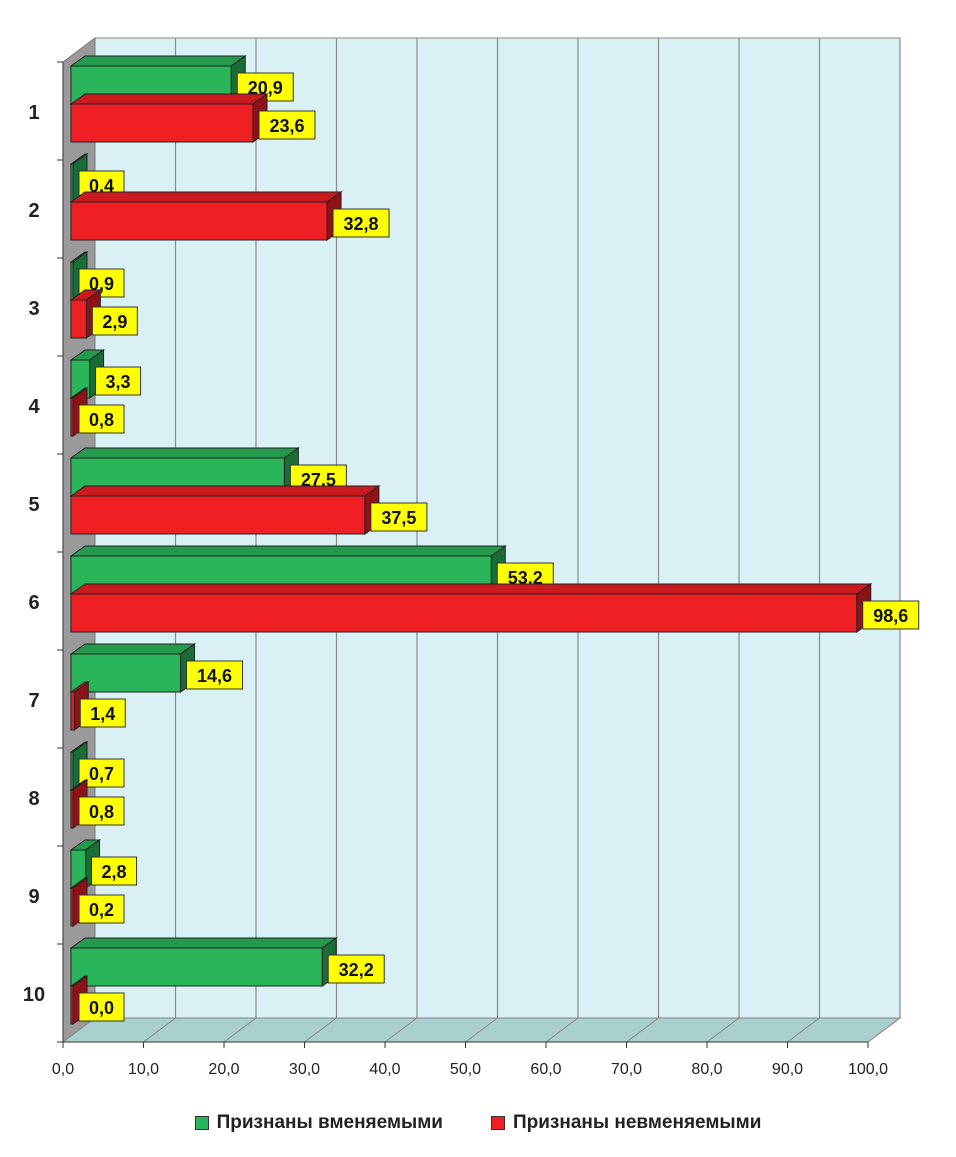  What do you see at coordinates (384, 1069) in the screenshot?
I see `x-tick-label: 40,0` at bounding box center [384, 1069].